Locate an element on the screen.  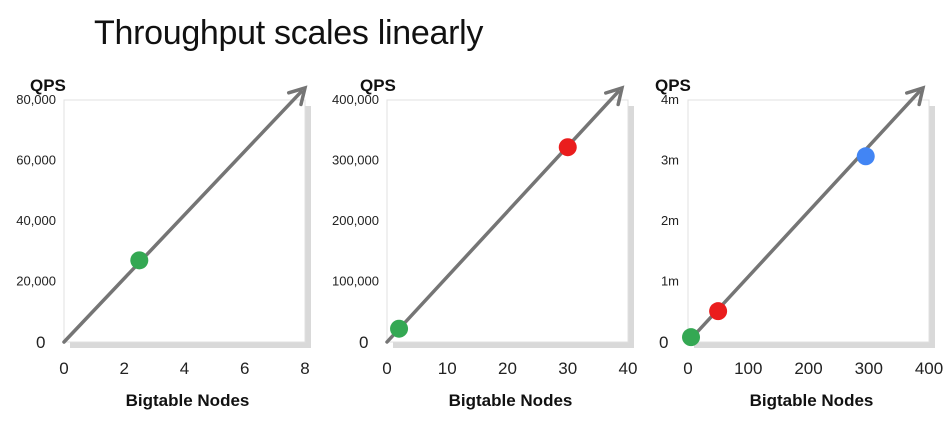
chart-2-x-tick-label: 30 is located at coordinates (567, 368).